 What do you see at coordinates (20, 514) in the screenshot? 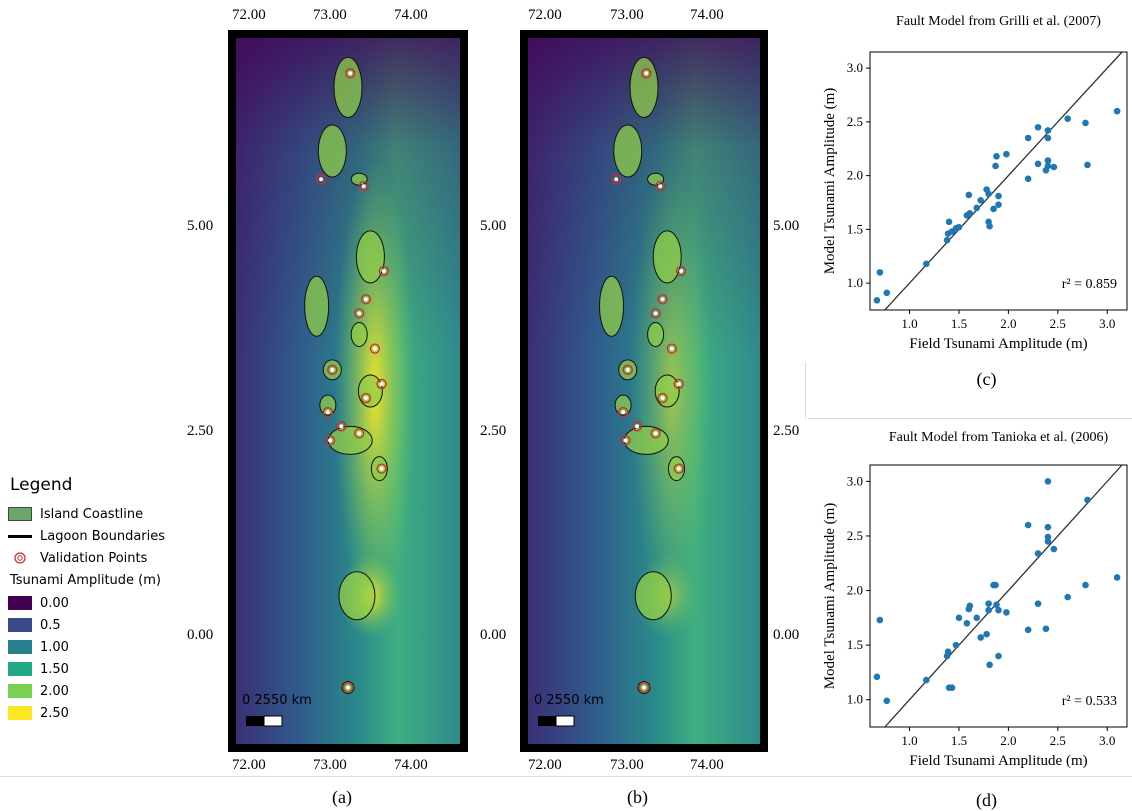
I see `coastline-swatch` at bounding box center [20, 514].